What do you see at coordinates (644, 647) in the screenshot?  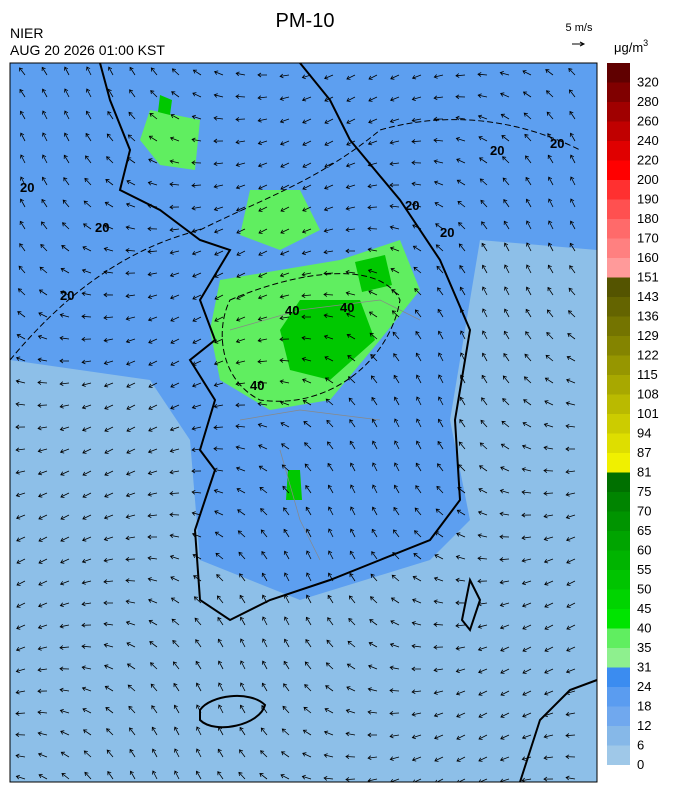 I see `colorbar-label: 35` at bounding box center [644, 647].